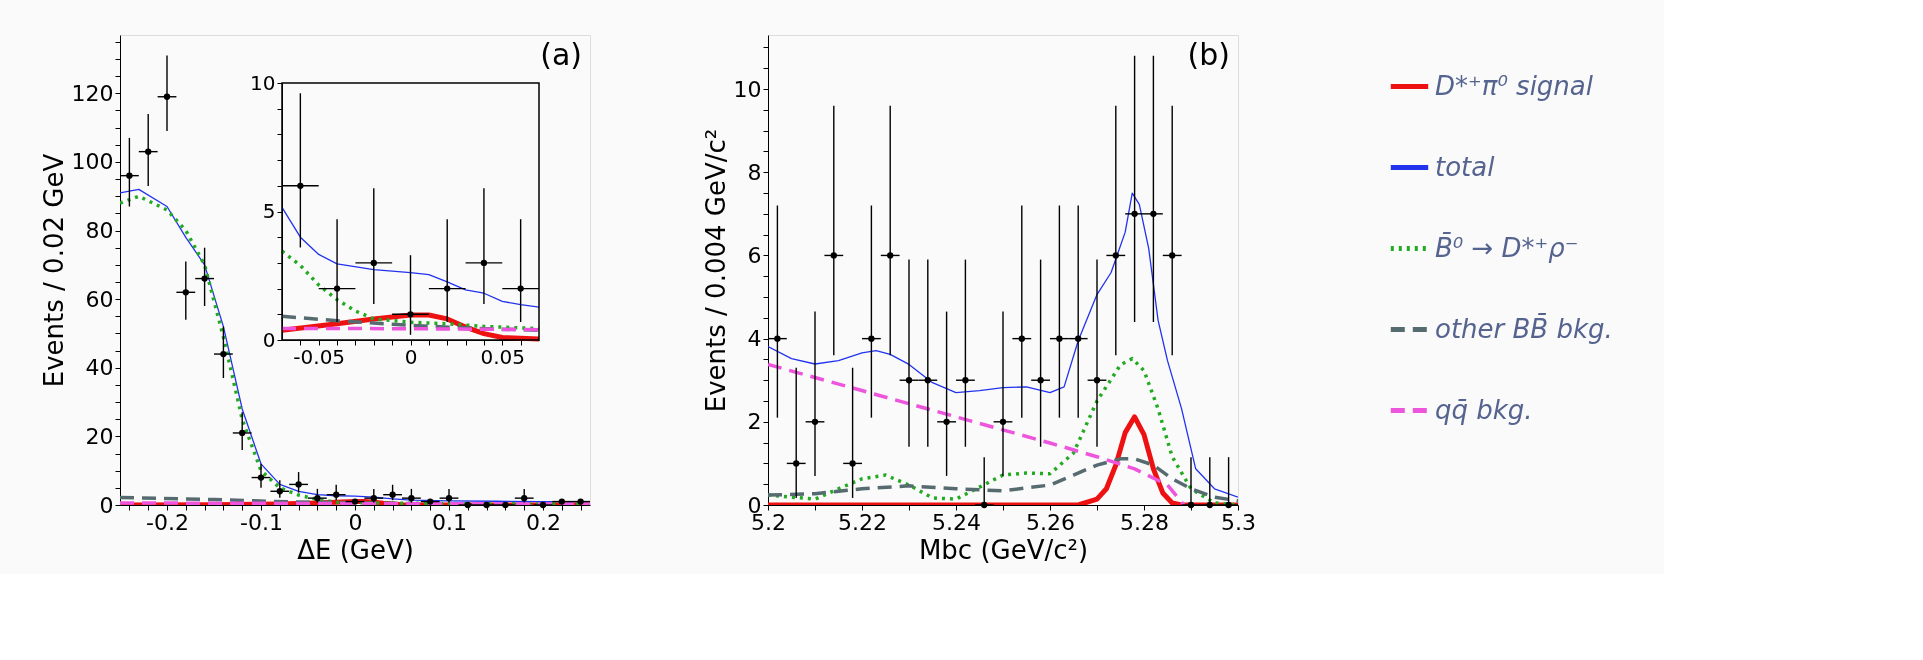 Image resolution: width=1923 pixels, height=660 pixels. Describe the element at coordinates (355, 549) in the screenshot. I see `x-axis-title: ΔE (GeV)` at that location.